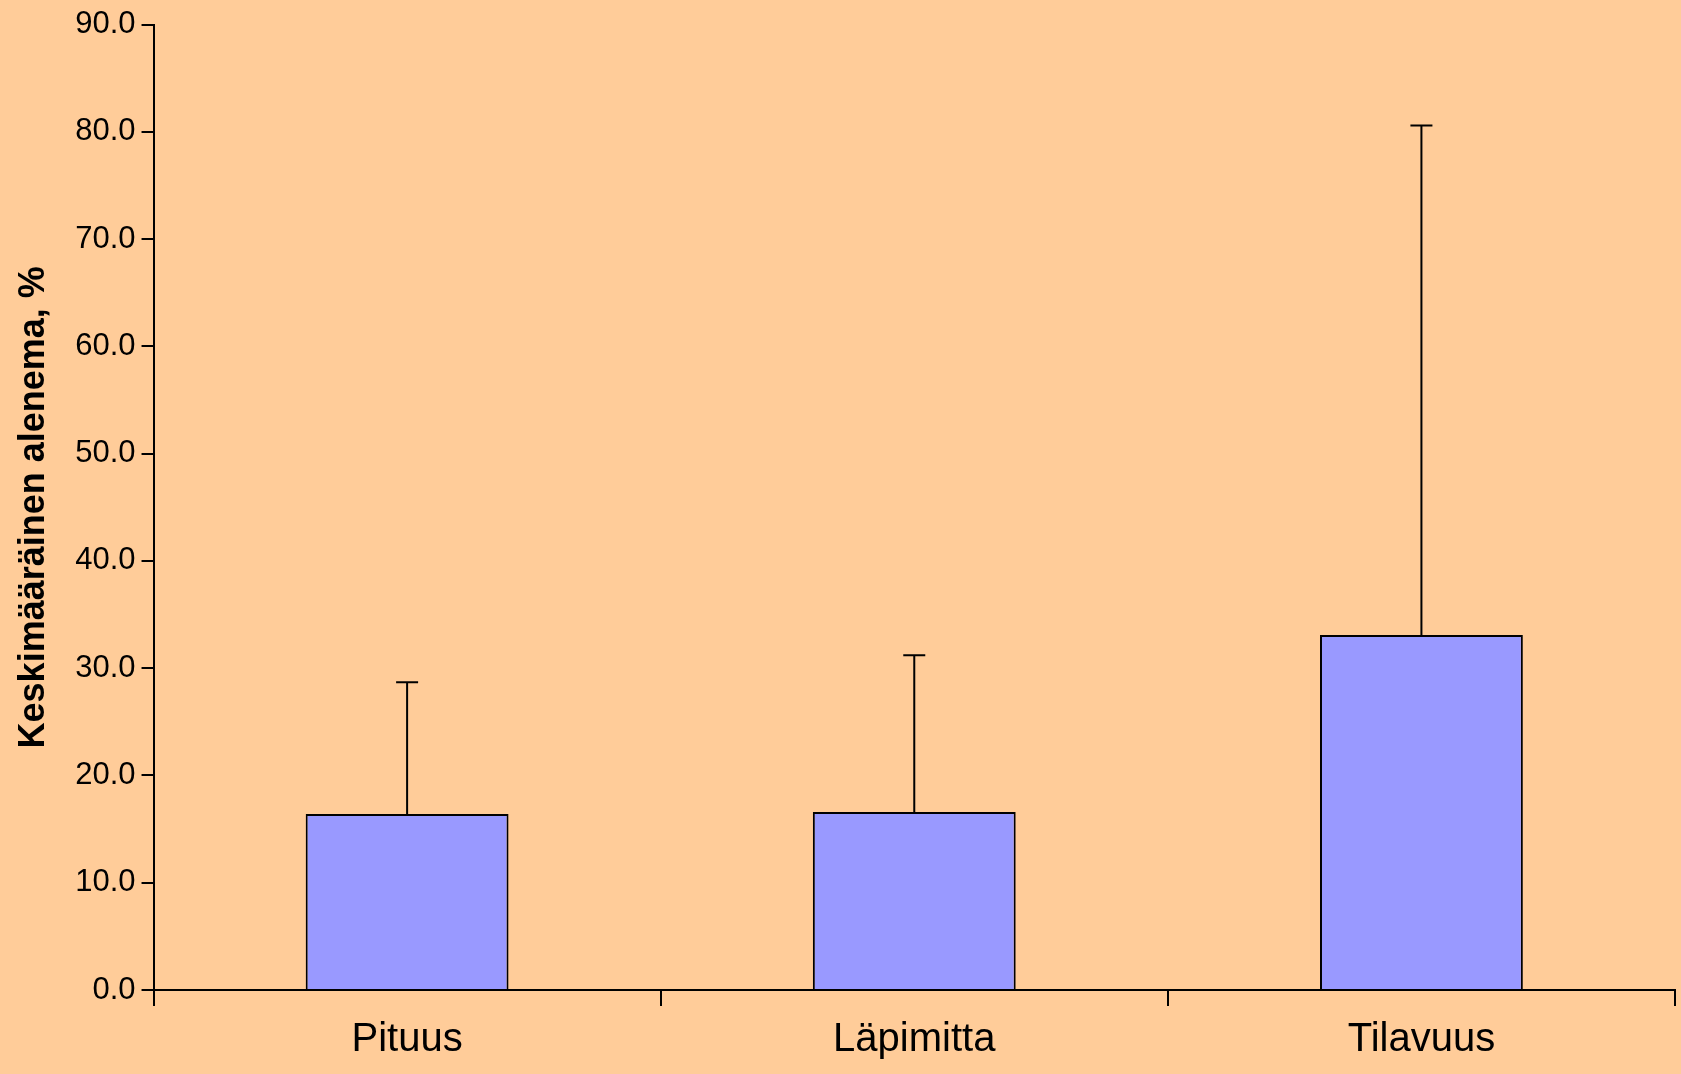 The width and height of the screenshot is (1681, 1074). What do you see at coordinates (105, 237) in the screenshot?
I see `y-tick-label: 70.0` at bounding box center [105, 237].